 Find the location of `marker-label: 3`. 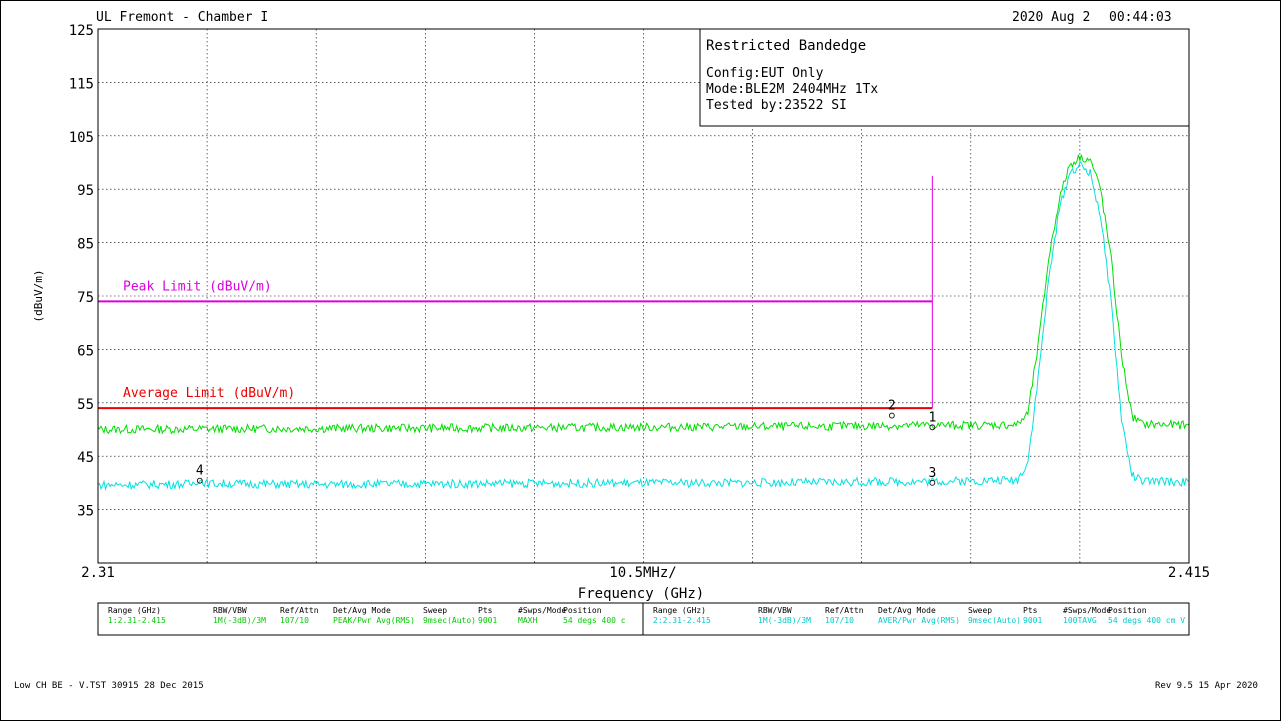

marker-label: 3 is located at coordinates (932, 473).